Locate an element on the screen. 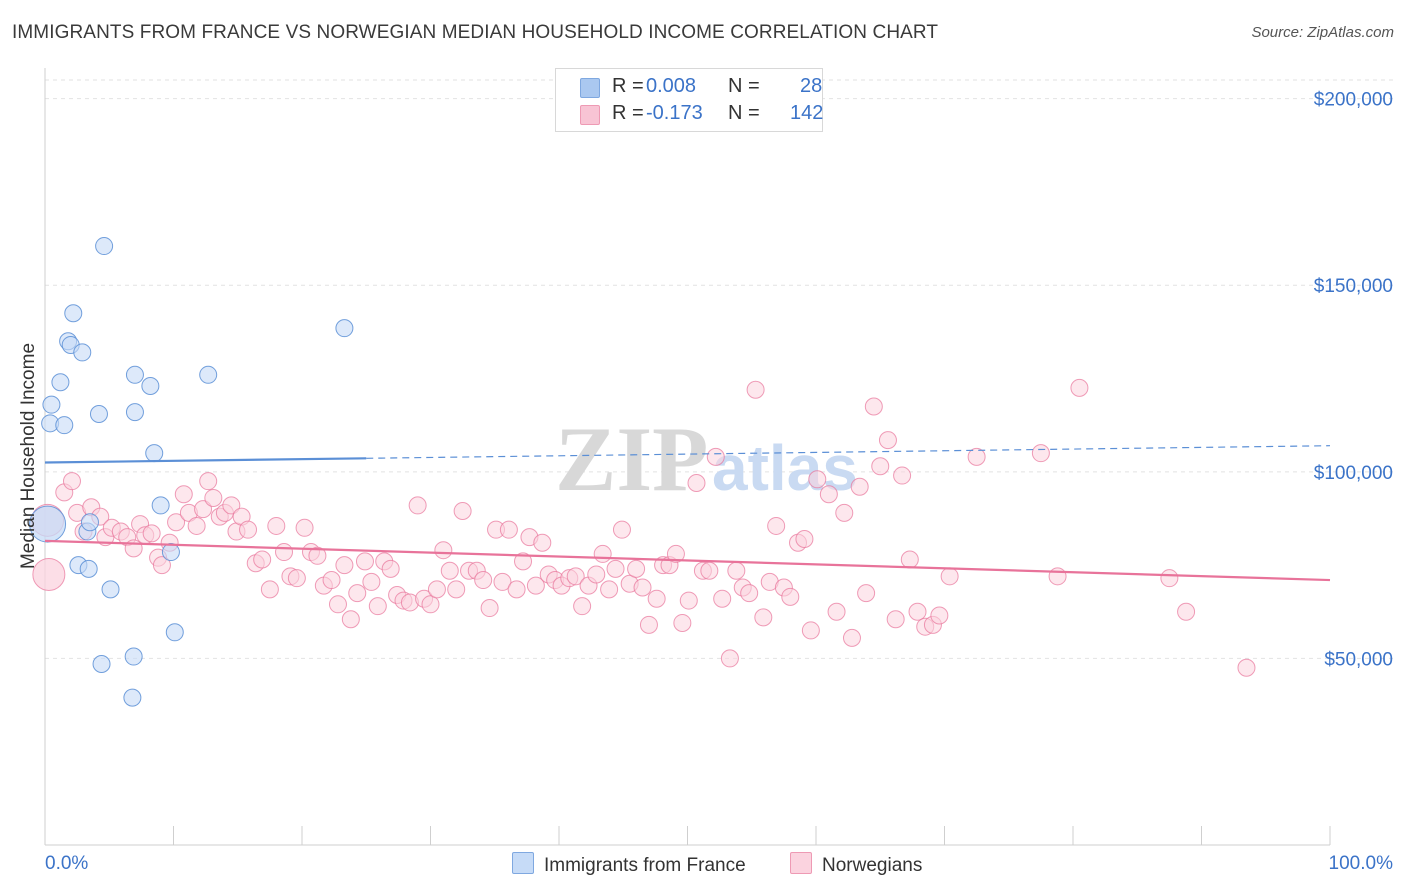 Image resolution: width=1406 pixels, height=892 pixels. y-tick-label: $150,000 is located at coordinates (1353, 286).